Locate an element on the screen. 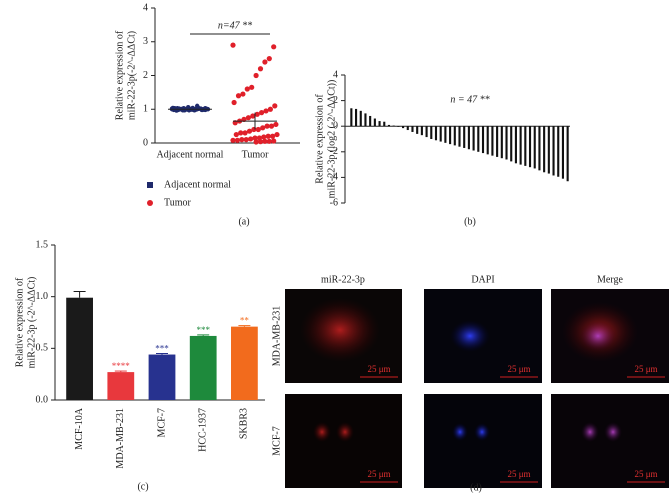  x-tick-label: HCC-1937 is located at coordinates (202, 430).